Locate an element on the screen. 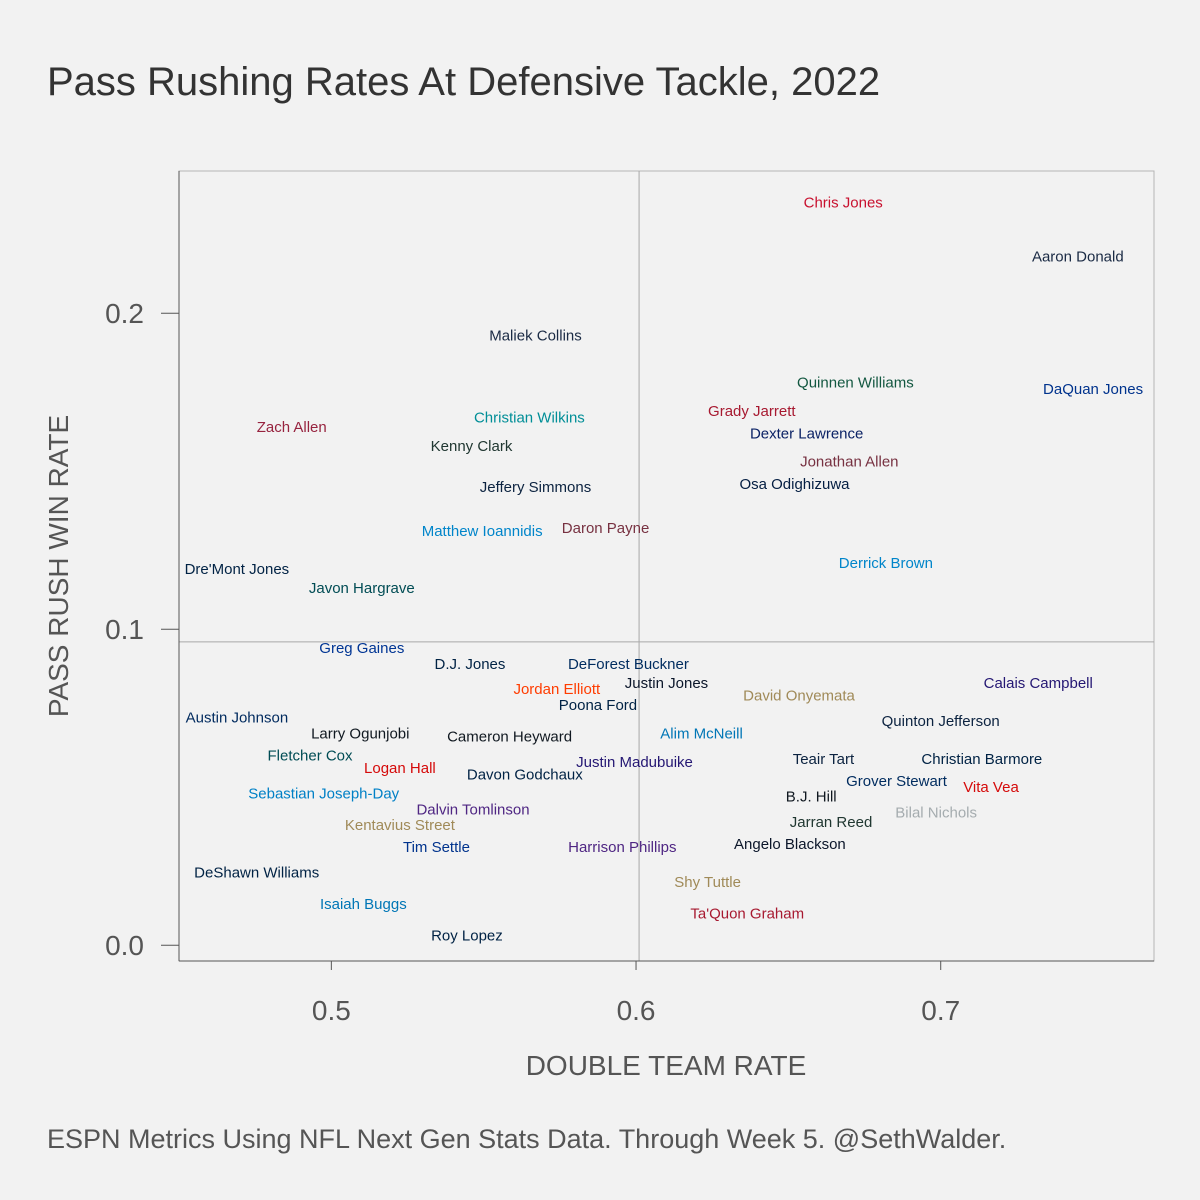  data-point-label: Bilal Nichols is located at coordinates (936, 812).